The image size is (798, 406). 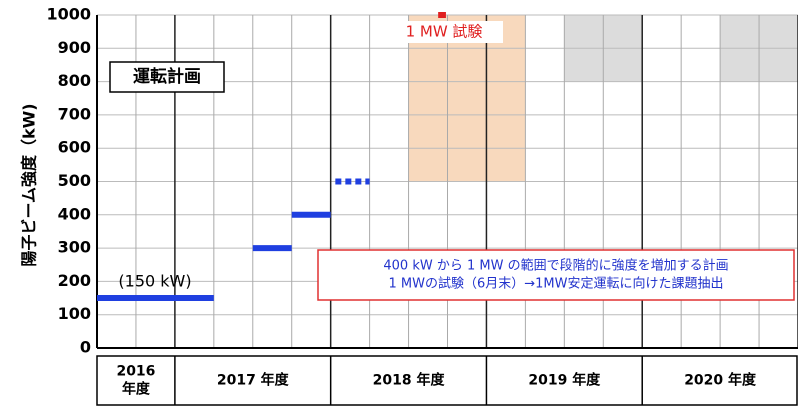 What do you see at coordinates (447, 380) in the screenshot?
I see `year-table` at bounding box center [447, 380].